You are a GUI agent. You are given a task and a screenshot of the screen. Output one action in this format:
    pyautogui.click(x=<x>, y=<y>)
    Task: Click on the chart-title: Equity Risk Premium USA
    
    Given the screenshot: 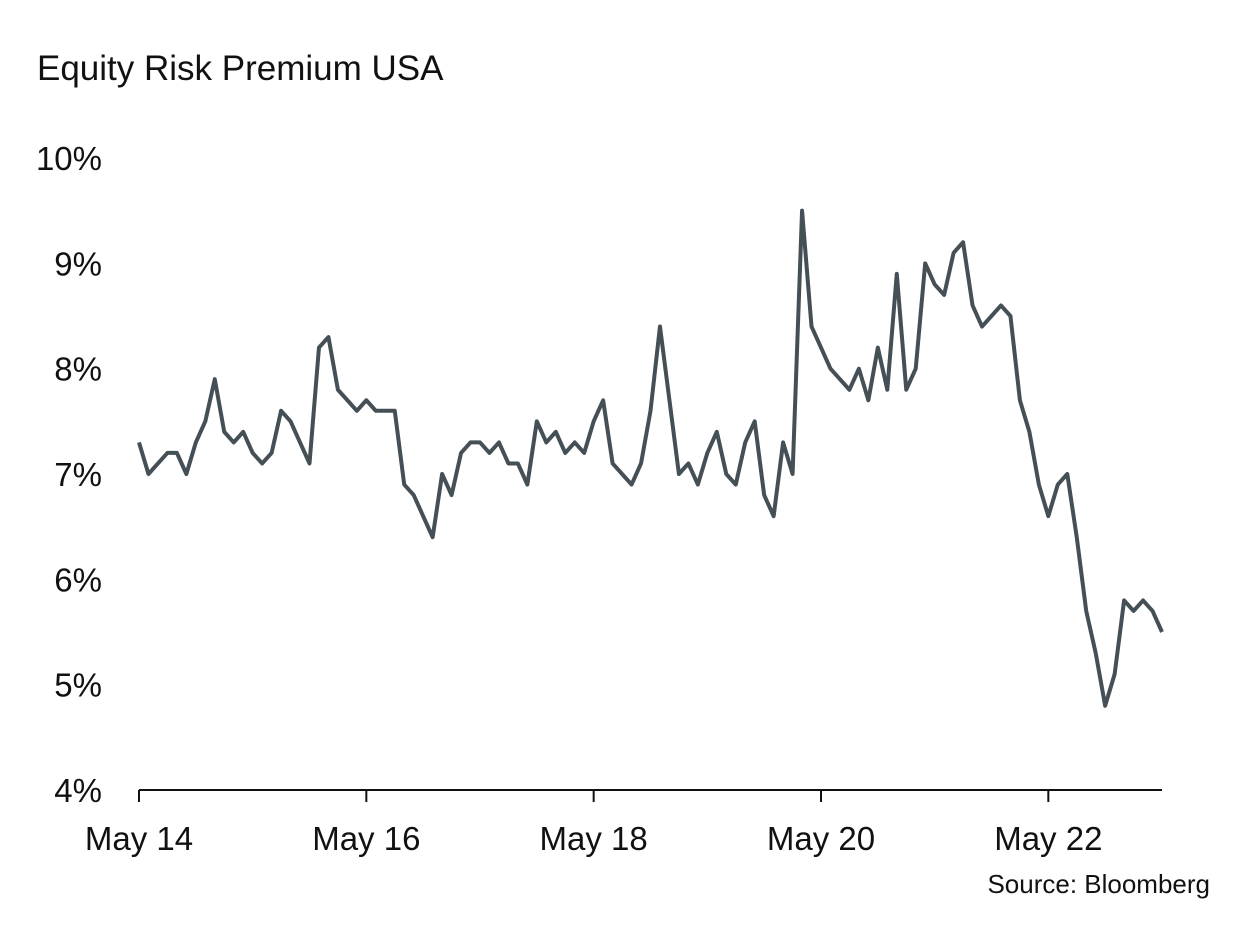 What is the action you would take?
    pyautogui.click(x=240, y=68)
    